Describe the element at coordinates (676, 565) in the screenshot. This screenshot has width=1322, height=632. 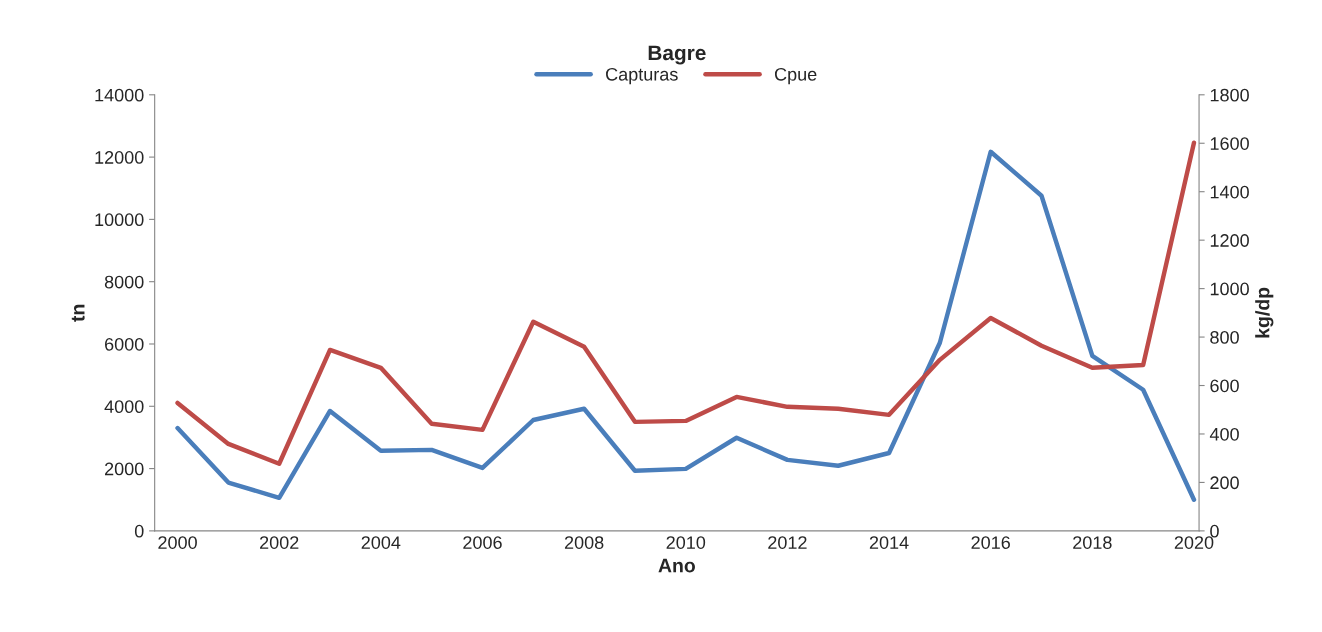
I see `x-axis-title: Ano` at that location.